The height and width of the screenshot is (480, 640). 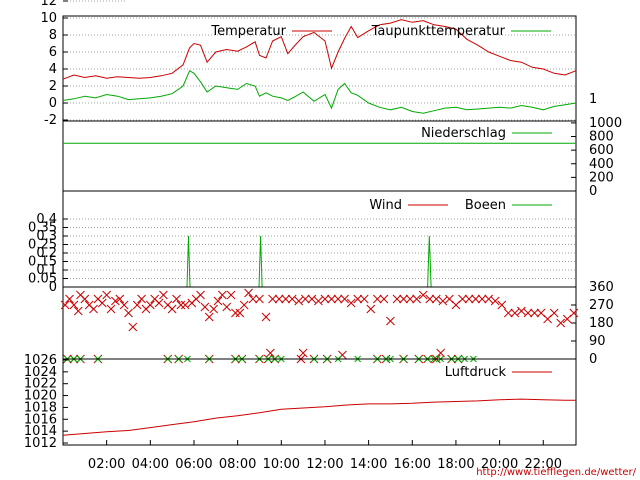 I want to click on y-tick-label: 1022, so click(x=40, y=384).